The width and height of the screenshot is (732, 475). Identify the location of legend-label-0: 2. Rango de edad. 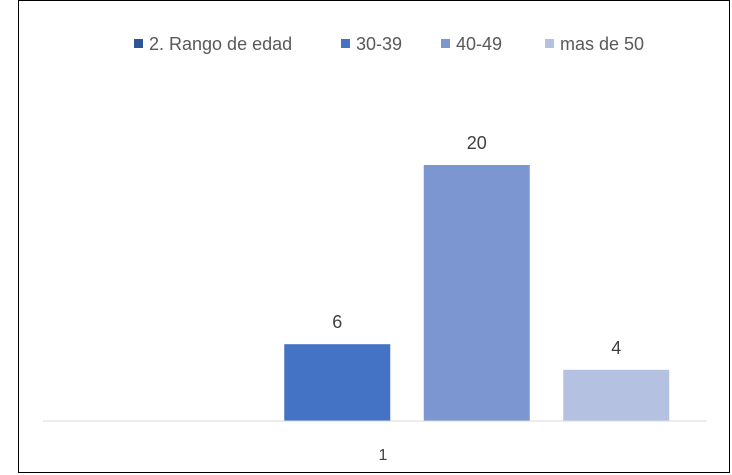
(220, 44).